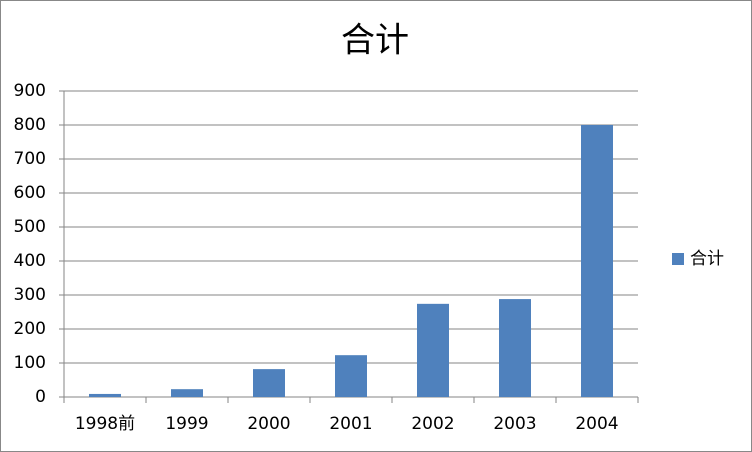 The height and width of the screenshot is (452, 752). What do you see at coordinates (30, 363) in the screenshot?
I see `y-tick-label: 100` at bounding box center [30, 363].